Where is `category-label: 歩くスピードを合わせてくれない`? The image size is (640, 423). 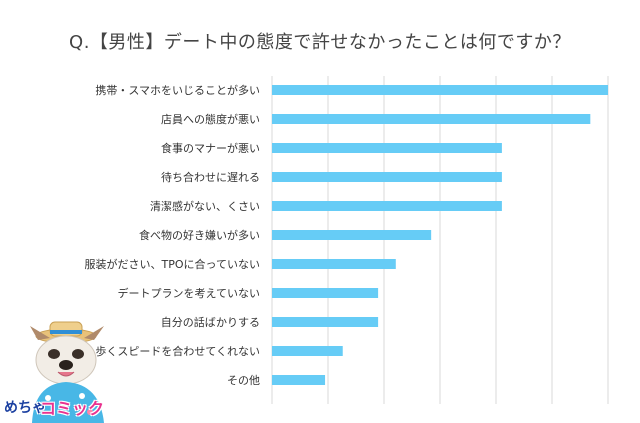
category-label: 歩くスピードを合わせてくれない is located at coordinates (177, 351).